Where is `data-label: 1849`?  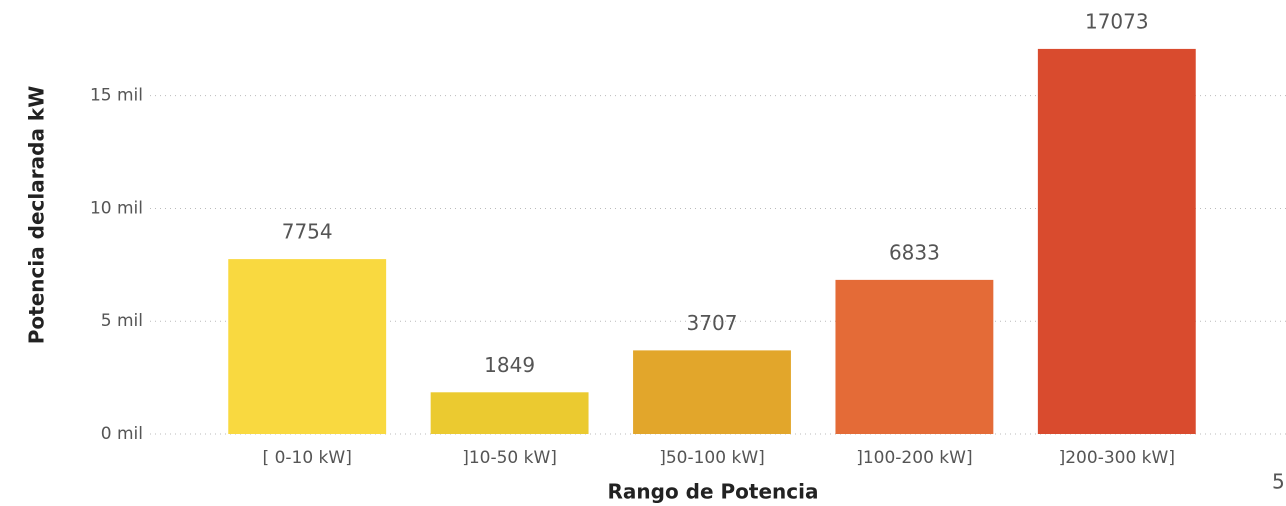 data-label: 1849 is located at coordinates (509, 365).